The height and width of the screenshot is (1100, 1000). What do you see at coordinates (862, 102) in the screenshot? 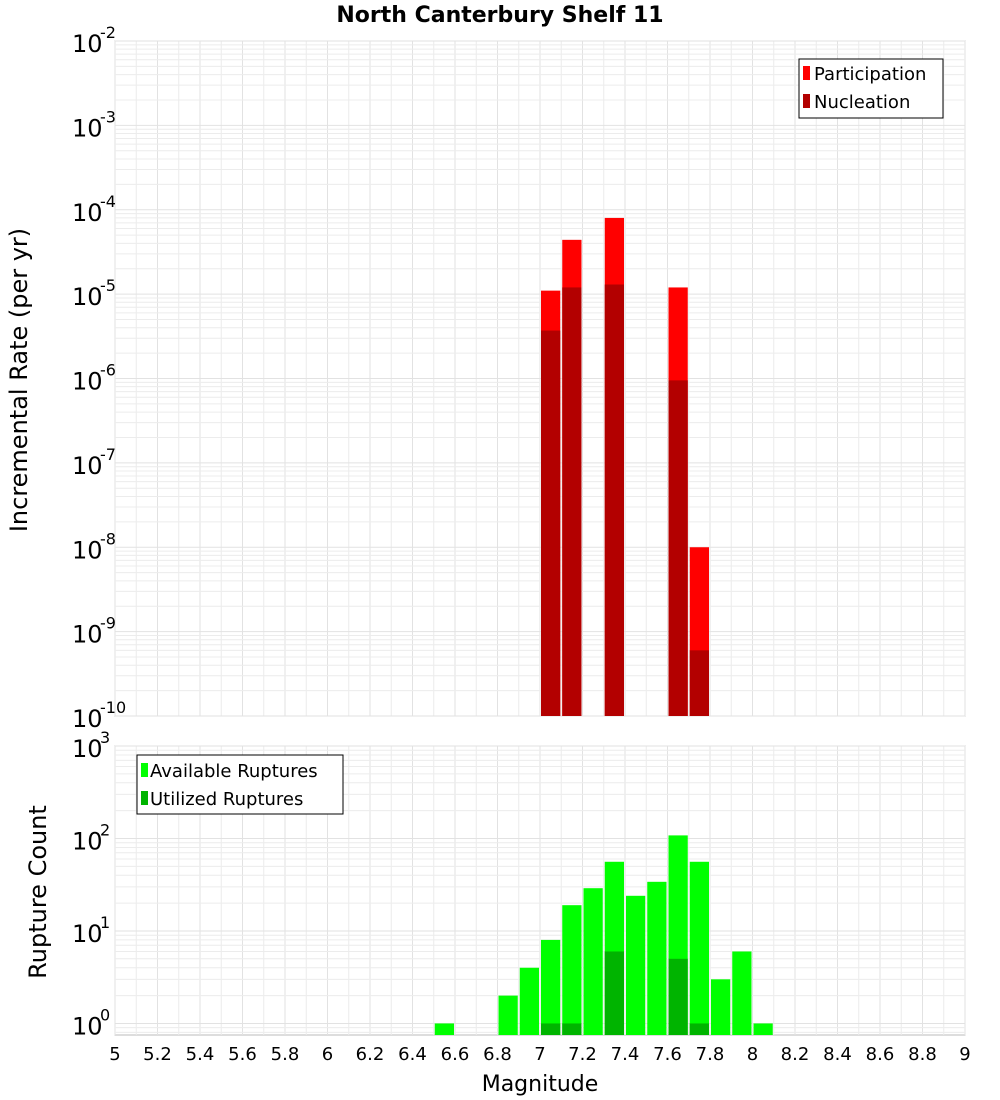
I see `legend-label-nucleation: Nucleation` at bounding box center [862, 102].